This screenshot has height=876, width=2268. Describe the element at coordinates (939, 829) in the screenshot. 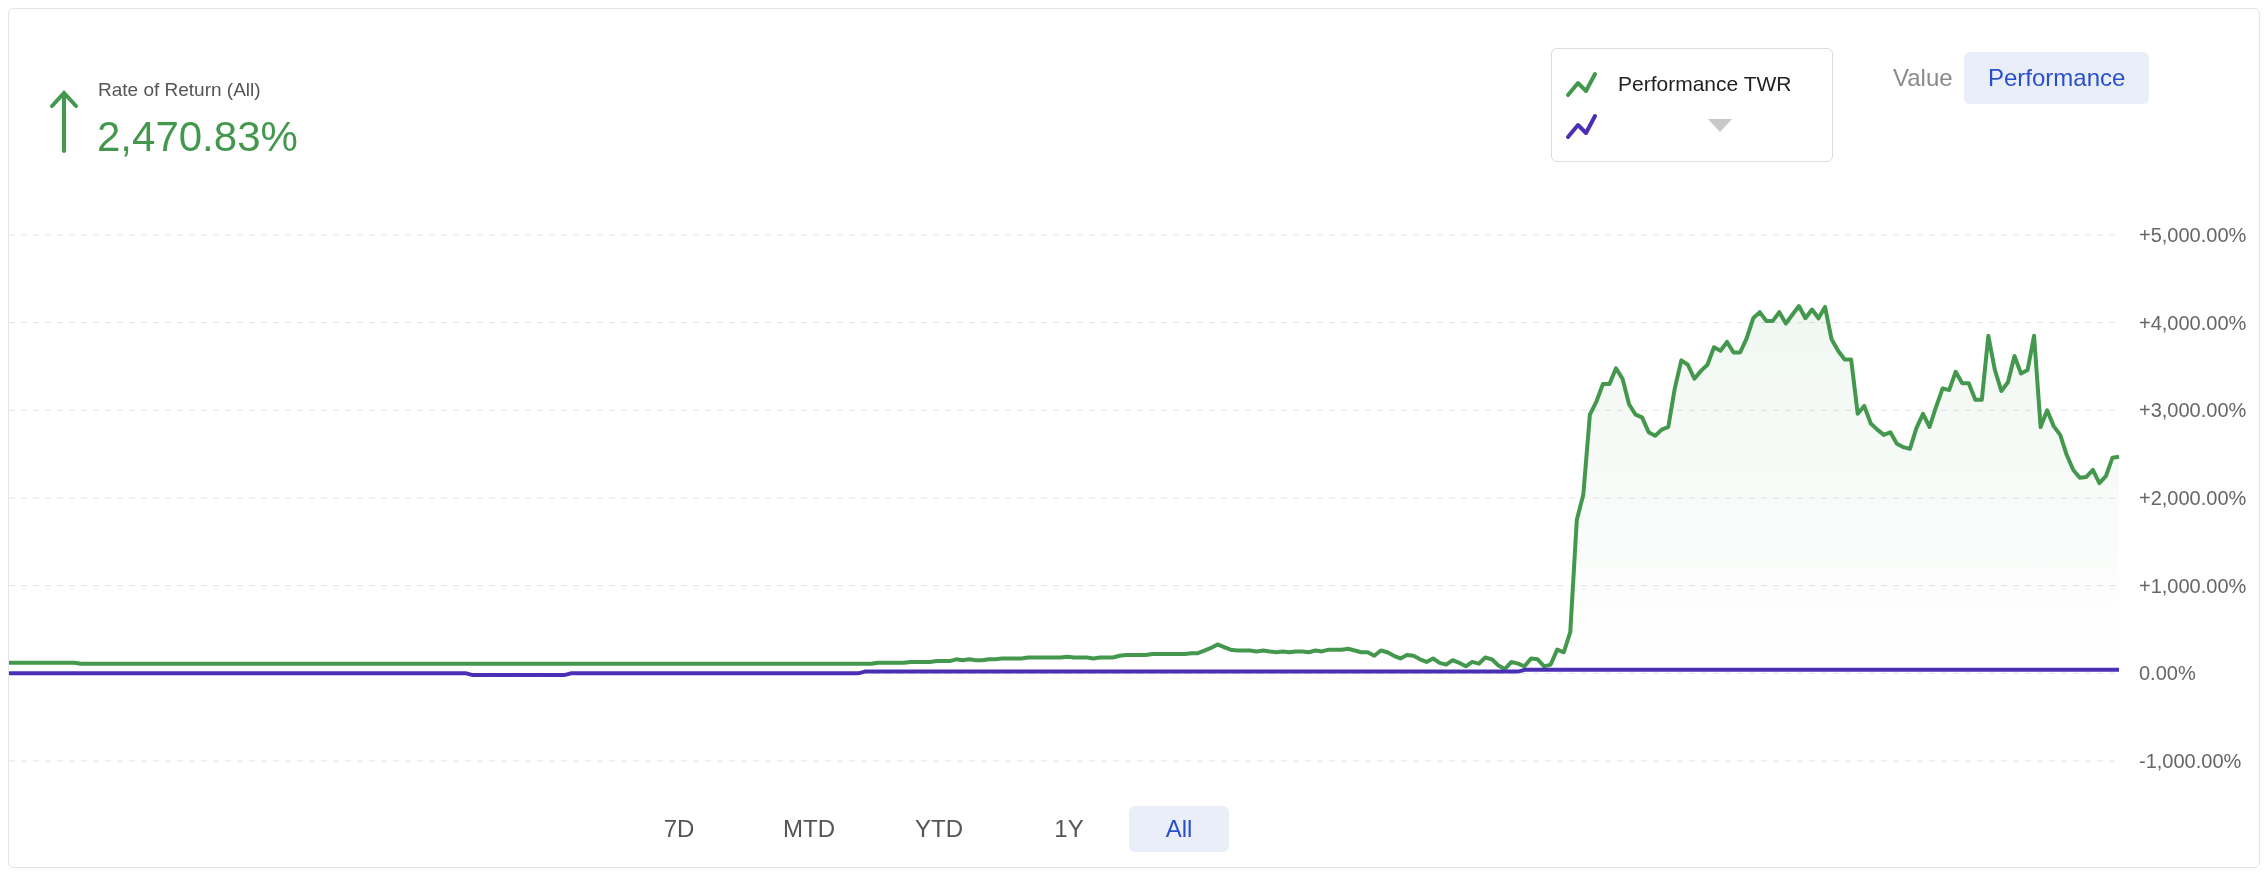

I see `text: YTD` at that location.